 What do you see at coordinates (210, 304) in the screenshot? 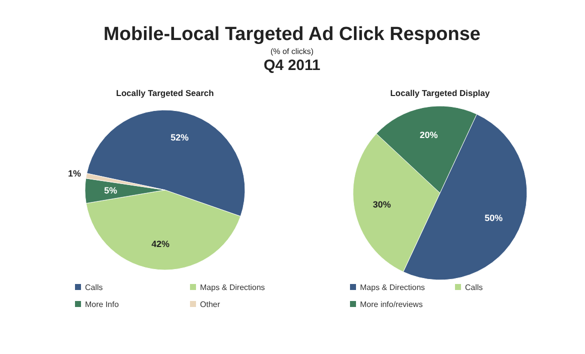
I see `legend-label: Other` at bounding box center [210, 304].